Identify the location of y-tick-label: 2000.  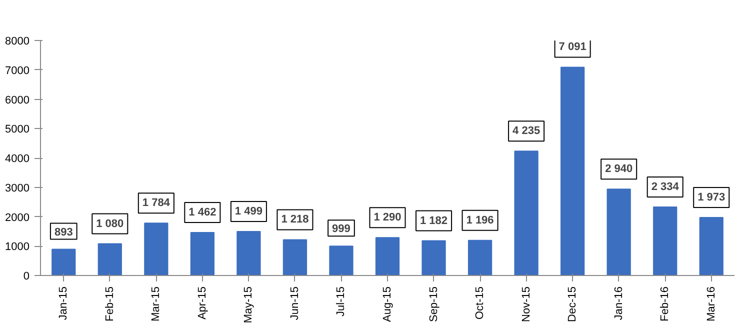
(17, 218).